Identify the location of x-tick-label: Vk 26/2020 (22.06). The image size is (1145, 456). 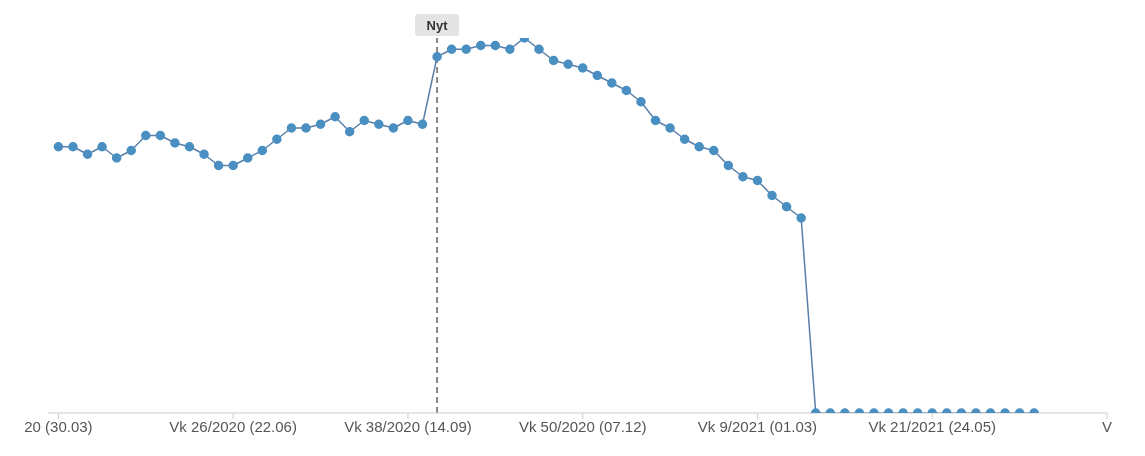
(233, 426).